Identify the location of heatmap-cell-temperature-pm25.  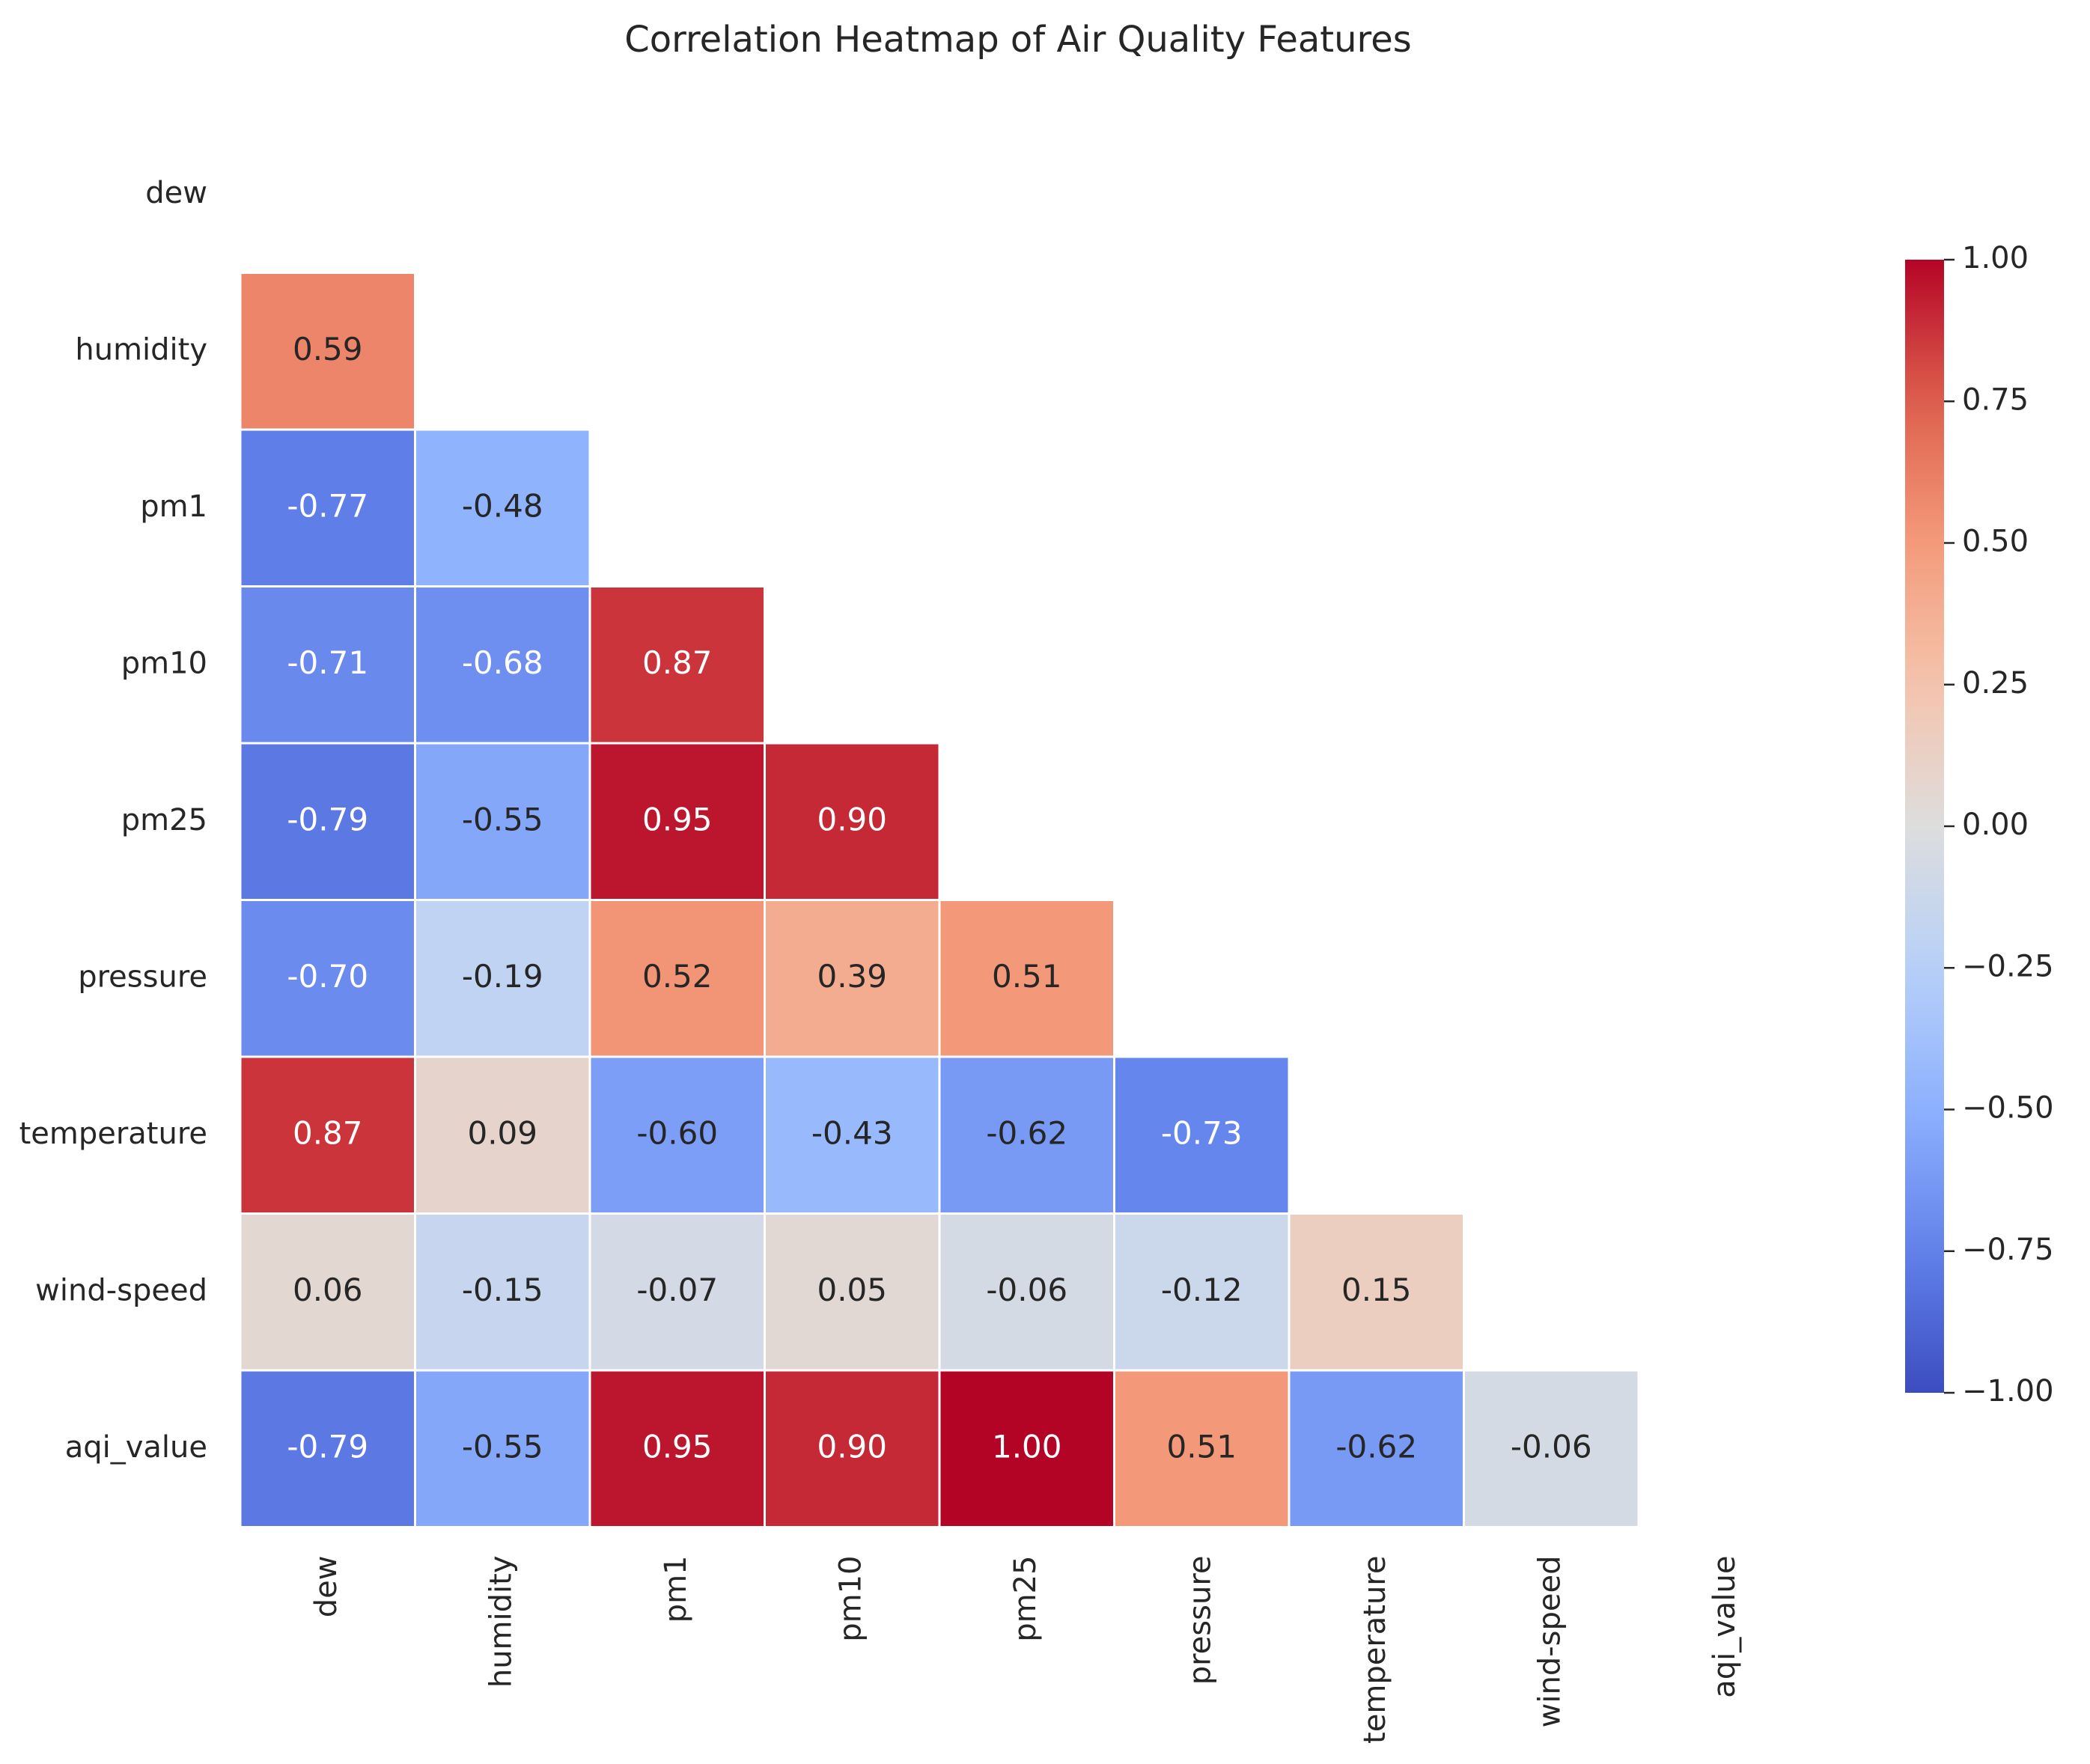
(1026, 1135).